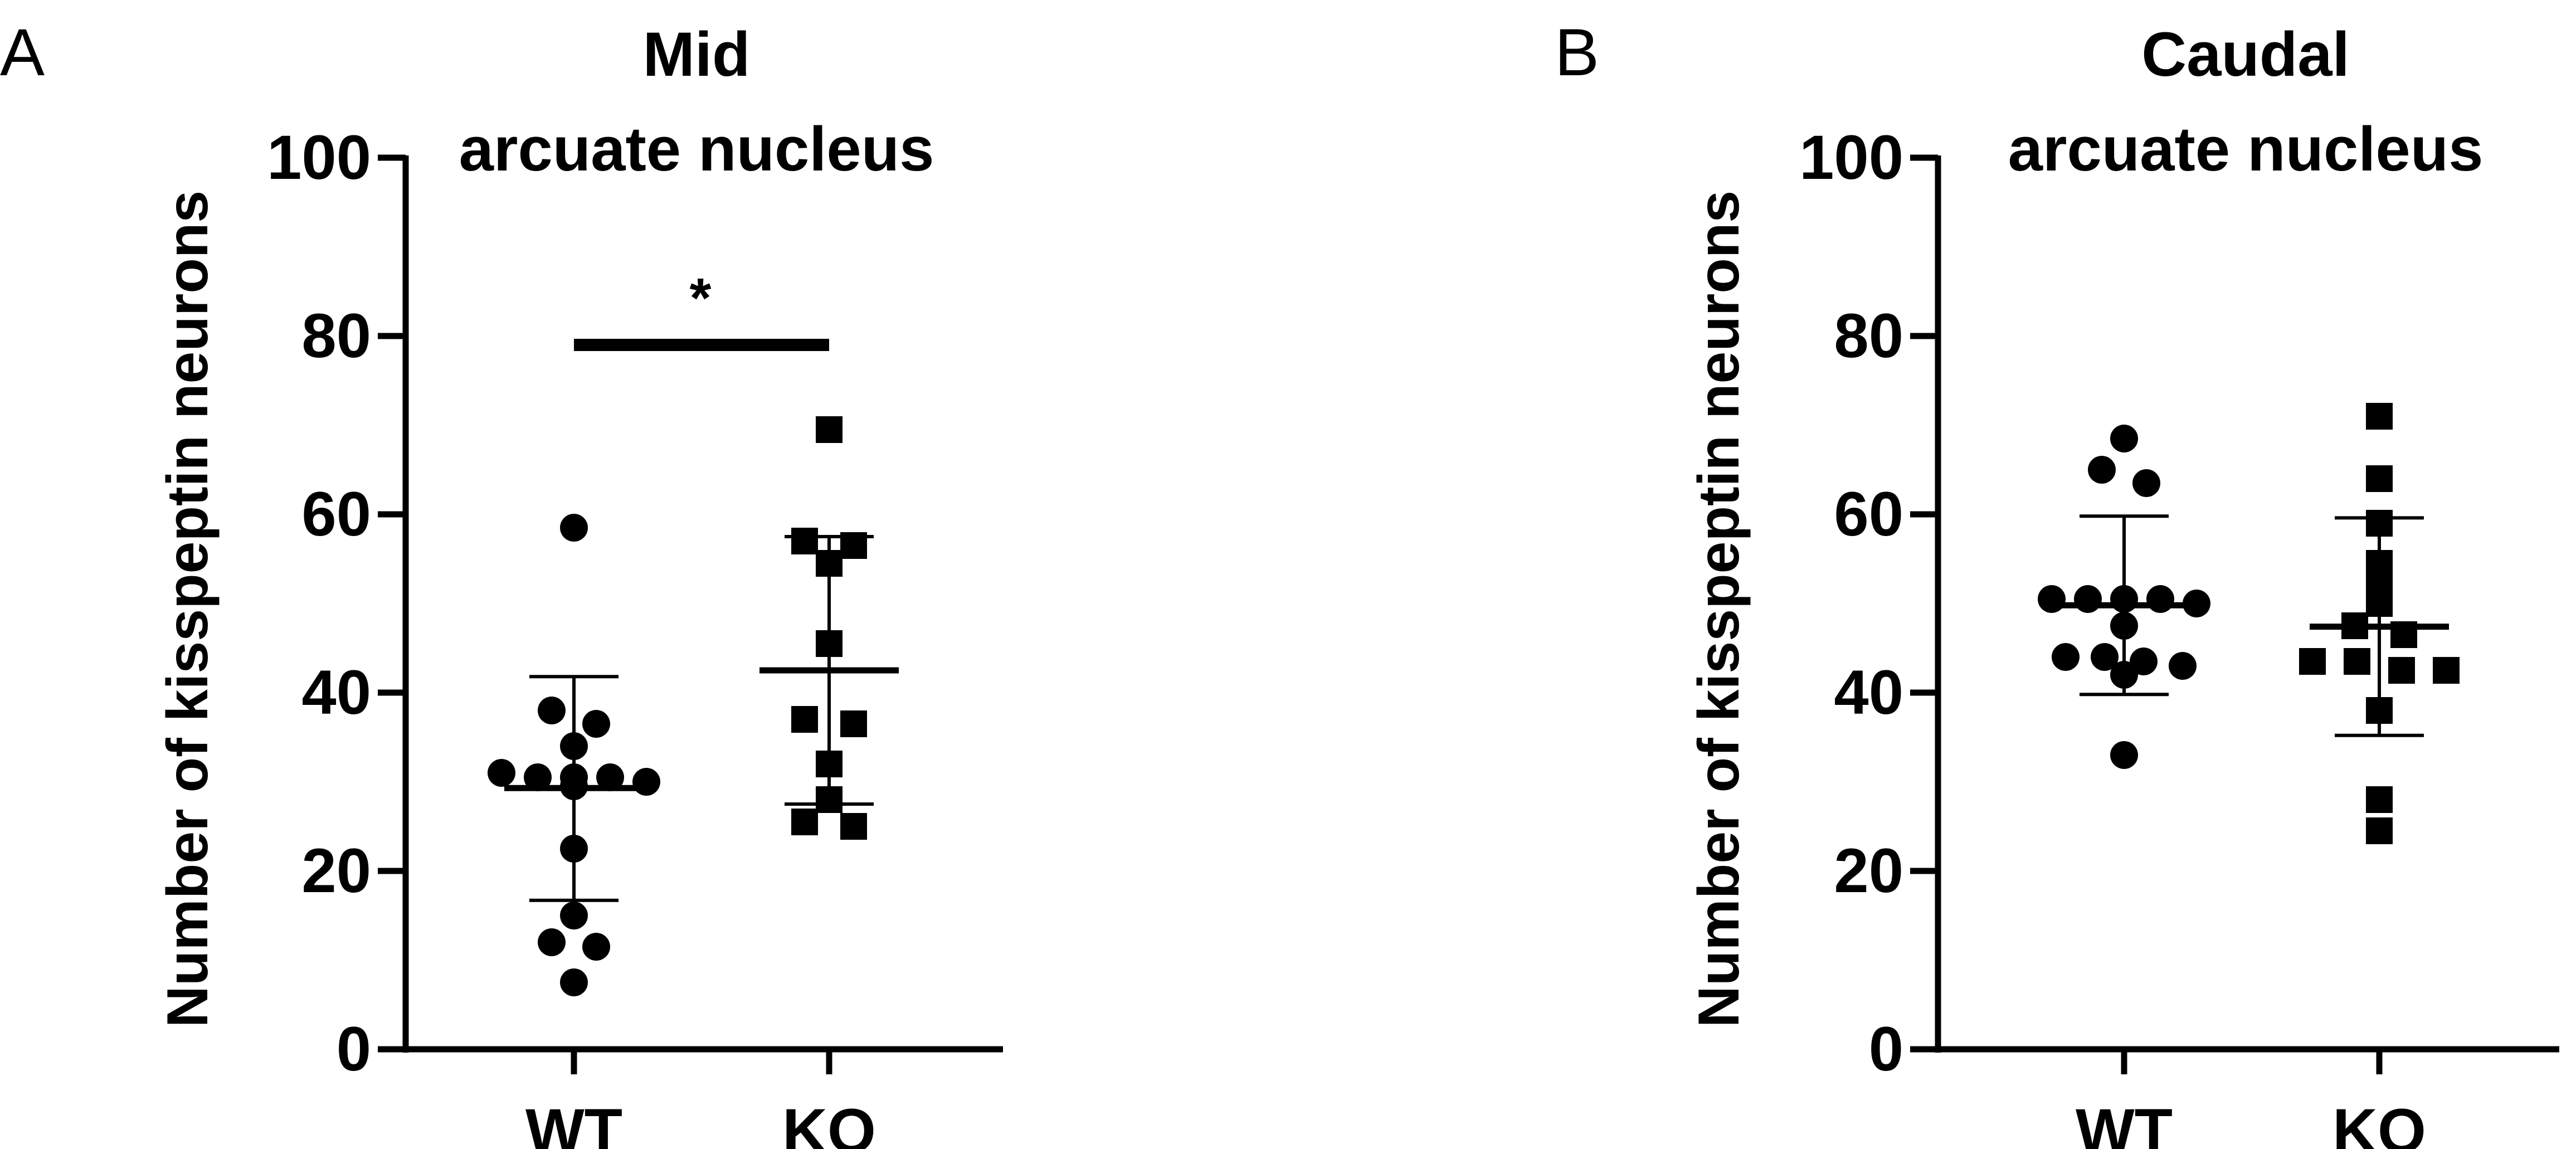 This screenshot has height=1149, width=2576. I want to click on panel-letter: B, so click(1577, 53).